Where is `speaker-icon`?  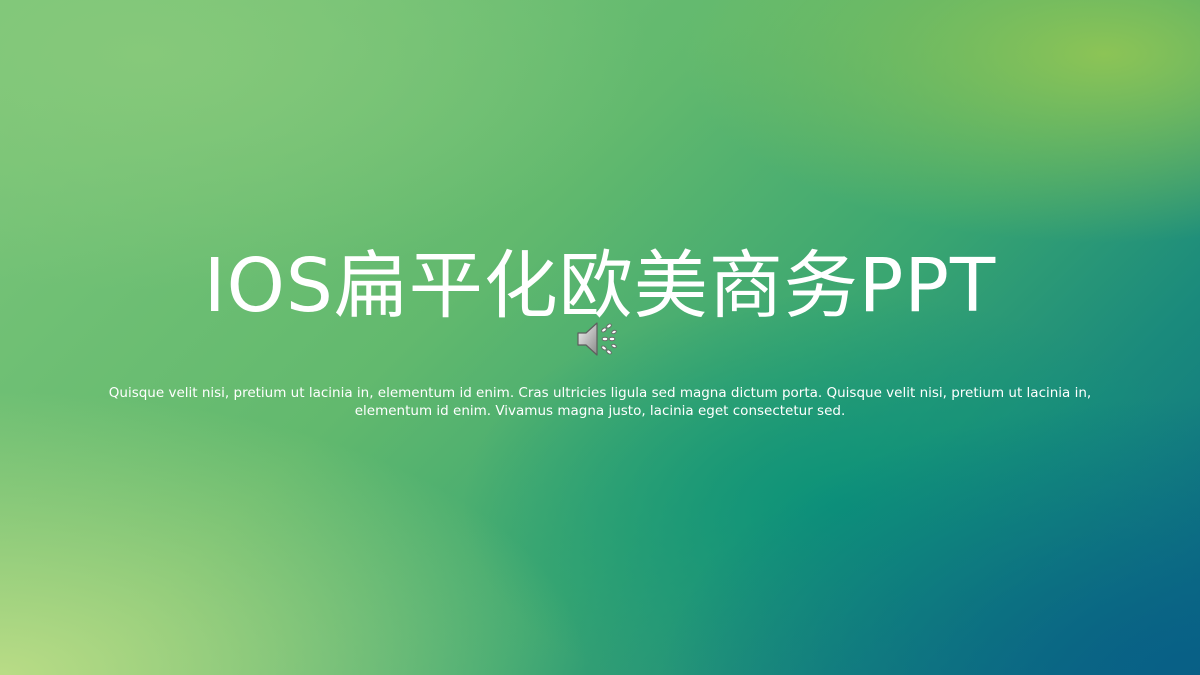
speaker-icon is located at coordinates (600, 339).